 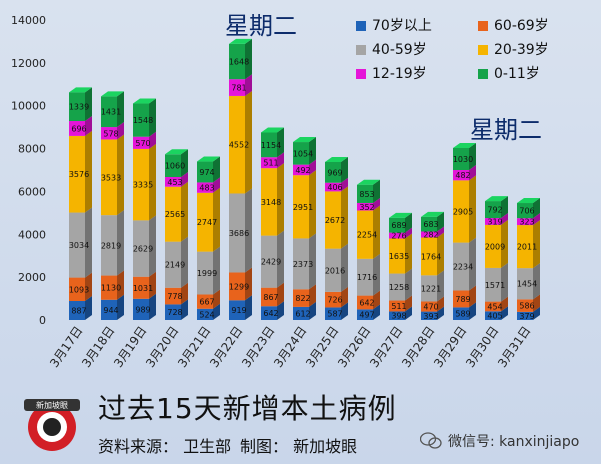 I want to click on data-label: 453, so click(x=174, y=182).